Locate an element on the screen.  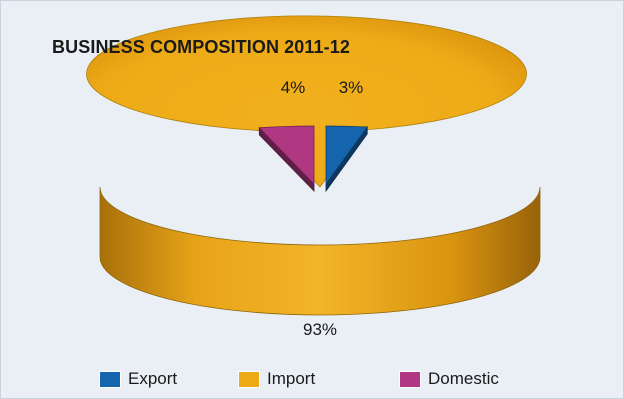
legend-swatch-export is located at coordinates (110, 379).